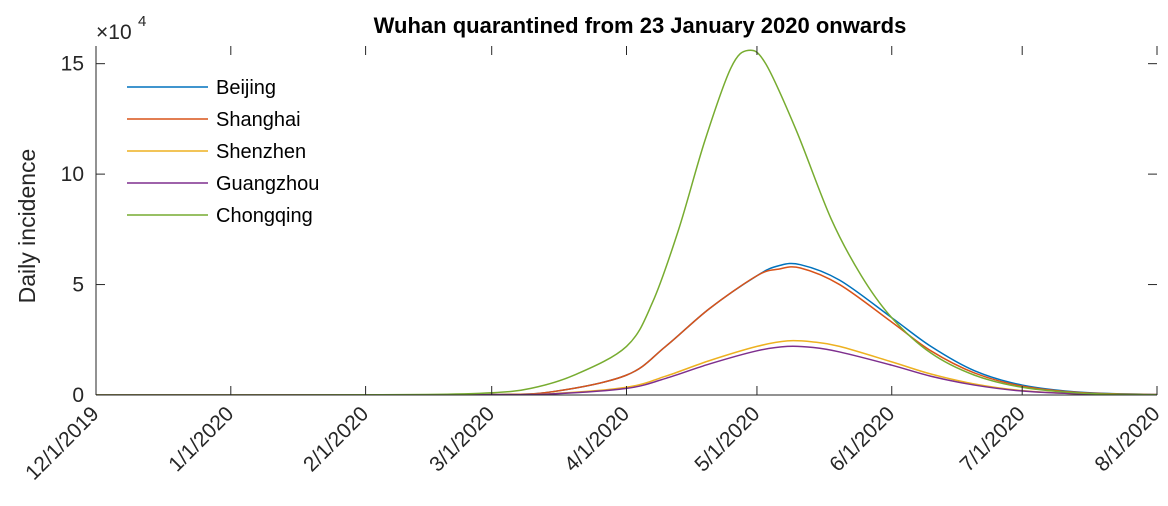  Describe the element at coordinates (261, 152) in the screenshot. I see `legend-label: Shenzhen` at that location.